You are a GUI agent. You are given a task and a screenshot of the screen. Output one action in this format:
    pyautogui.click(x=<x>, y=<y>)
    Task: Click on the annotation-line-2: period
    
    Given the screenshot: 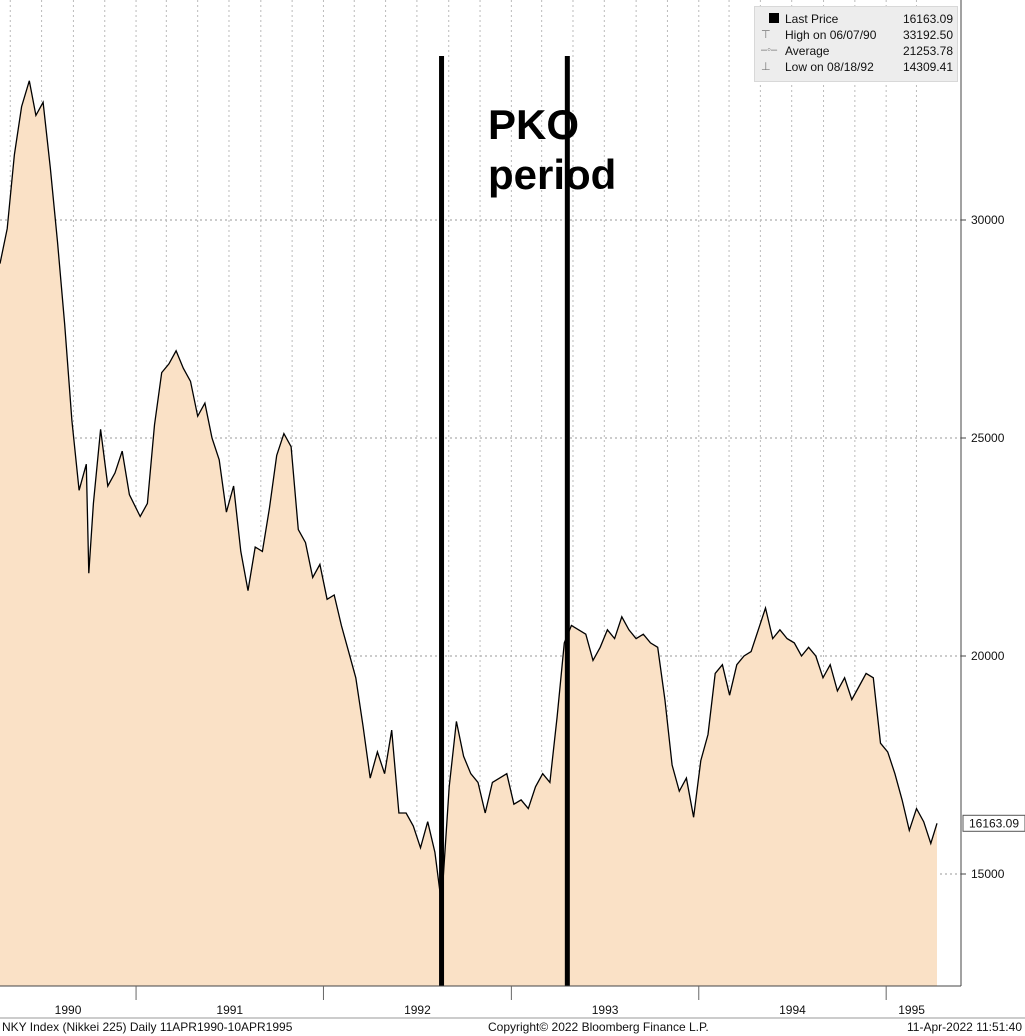 What is the action you would take?
    pyautogui.click(x=552, y=174)
    